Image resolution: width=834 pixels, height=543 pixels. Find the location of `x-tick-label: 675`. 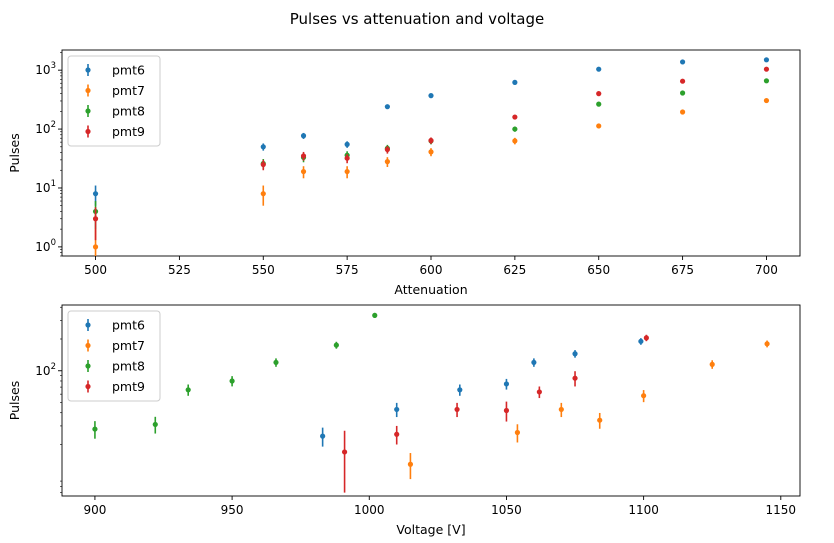

x-tick-label: 675 is located at coordinates (682, 270).